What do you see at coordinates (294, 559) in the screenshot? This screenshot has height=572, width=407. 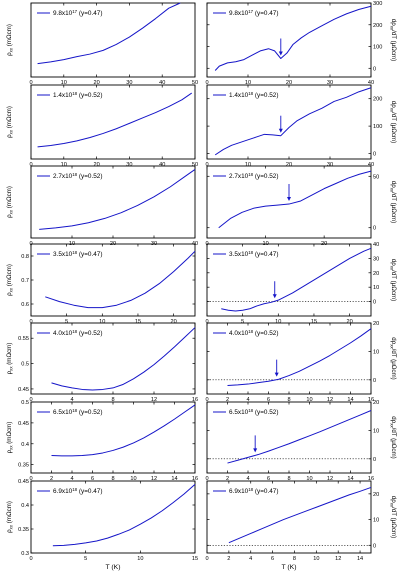 I see `x-tick-label: 8` at bounding box center [294, 559].